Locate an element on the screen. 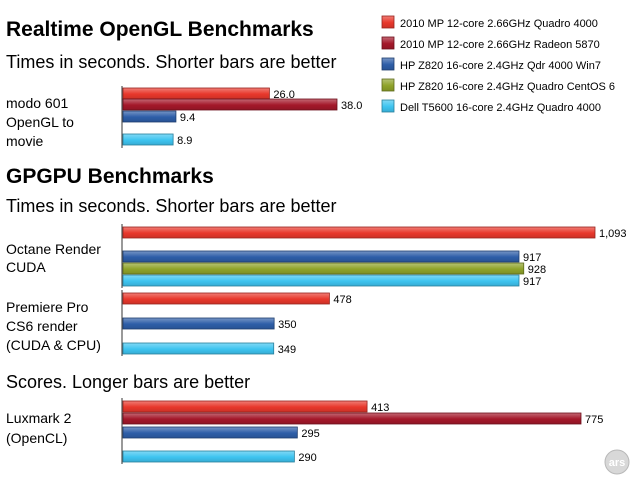  bar-value-label: 38.0 is located at coordinates (351, 106).